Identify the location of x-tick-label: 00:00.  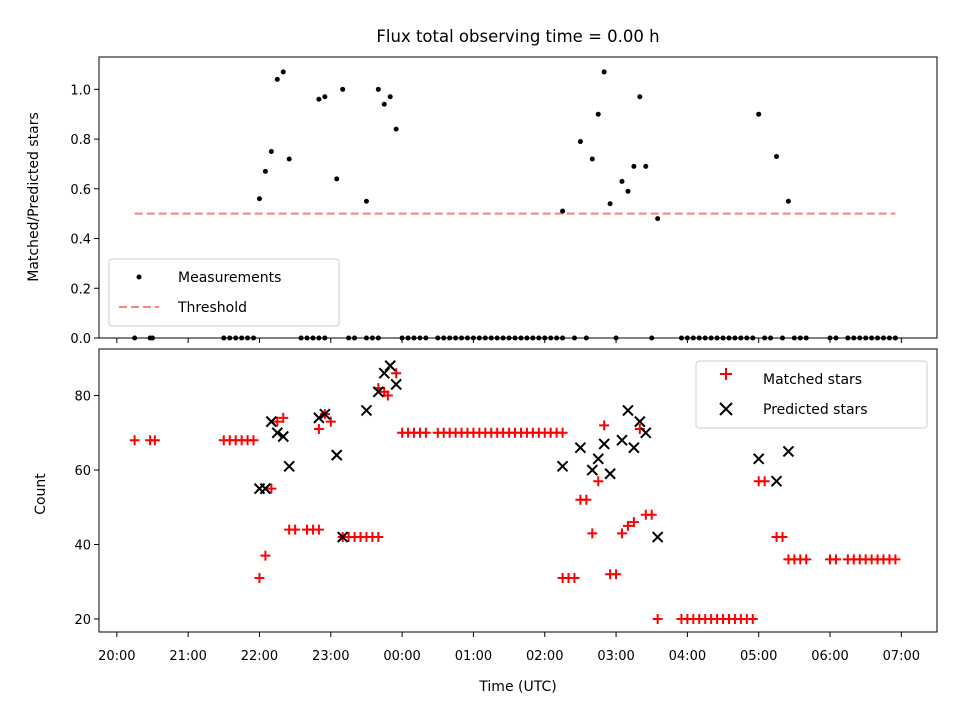
(401, 656).